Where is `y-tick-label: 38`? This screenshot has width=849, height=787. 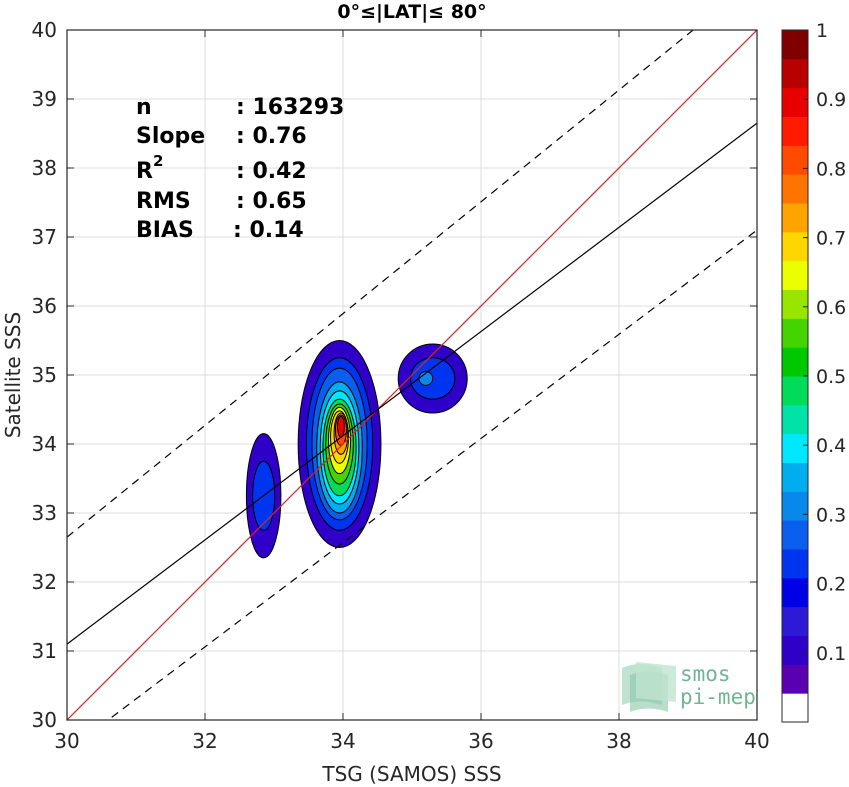
y-tick-label: 38 is located at coordinates (44, 168).